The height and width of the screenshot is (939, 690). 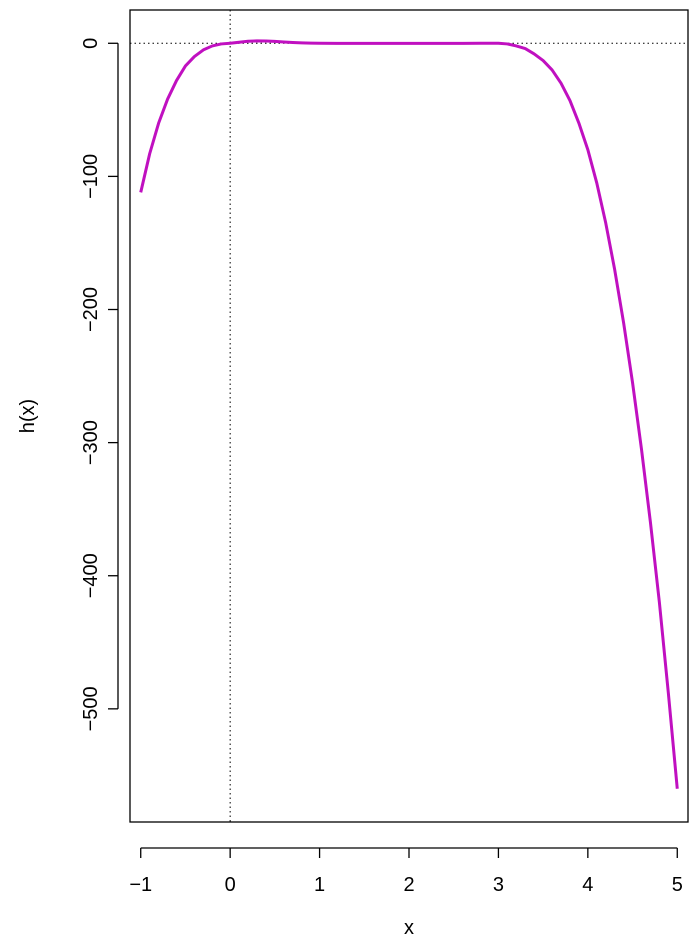 I want to click on x-tick-label: 2, so click(x=408, y=885).